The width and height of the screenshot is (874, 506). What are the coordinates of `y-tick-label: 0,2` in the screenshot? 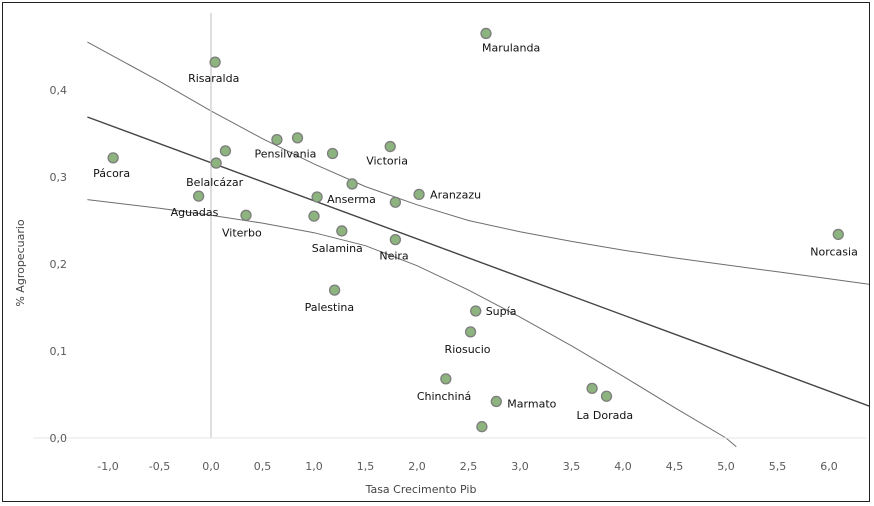 It's located at (59, 264).